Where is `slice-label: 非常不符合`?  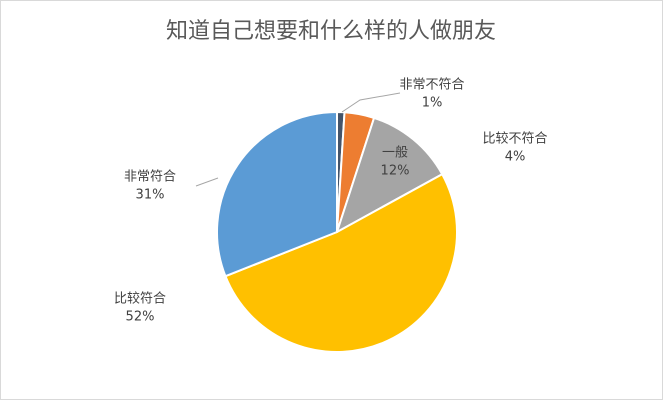
slice-label: 非常不符合 is located at coordinates (431, 85).